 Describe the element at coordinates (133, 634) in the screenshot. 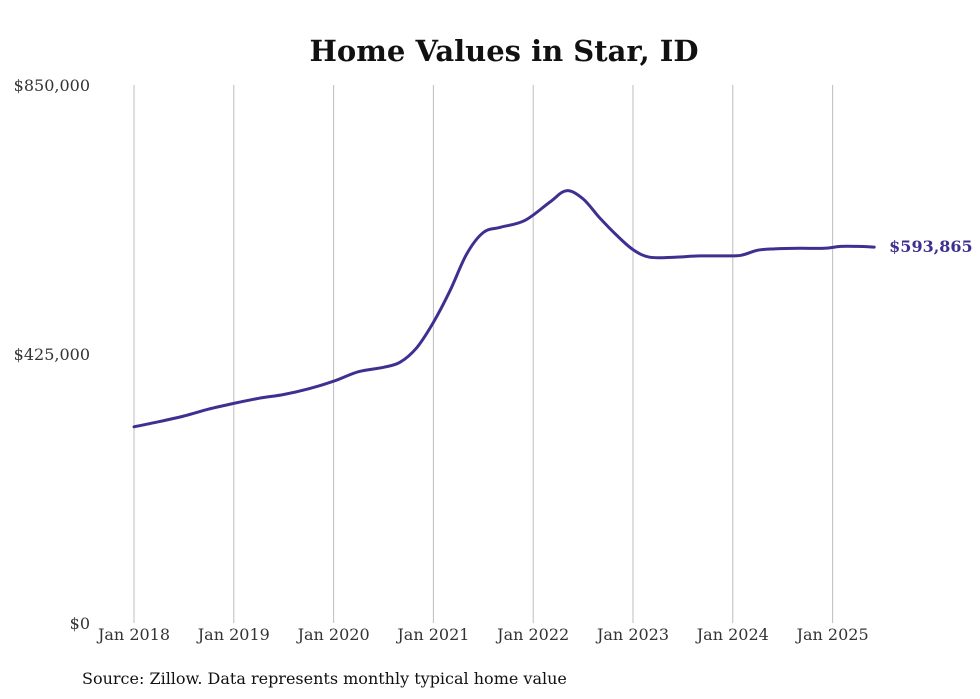

I see `x-tick-label: Jan 2018` at that location.